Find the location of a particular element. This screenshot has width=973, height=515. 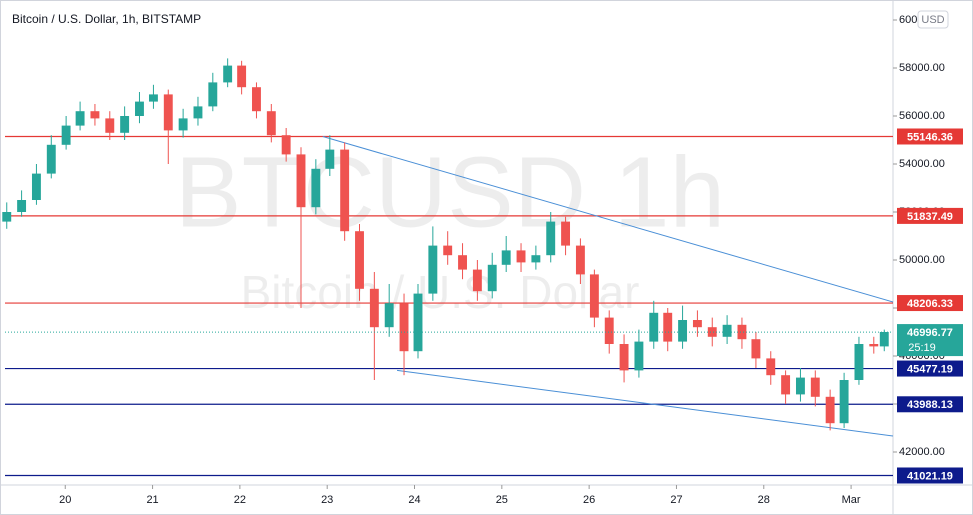

x-tick-label: 26 is located at coordinates (589, 500).